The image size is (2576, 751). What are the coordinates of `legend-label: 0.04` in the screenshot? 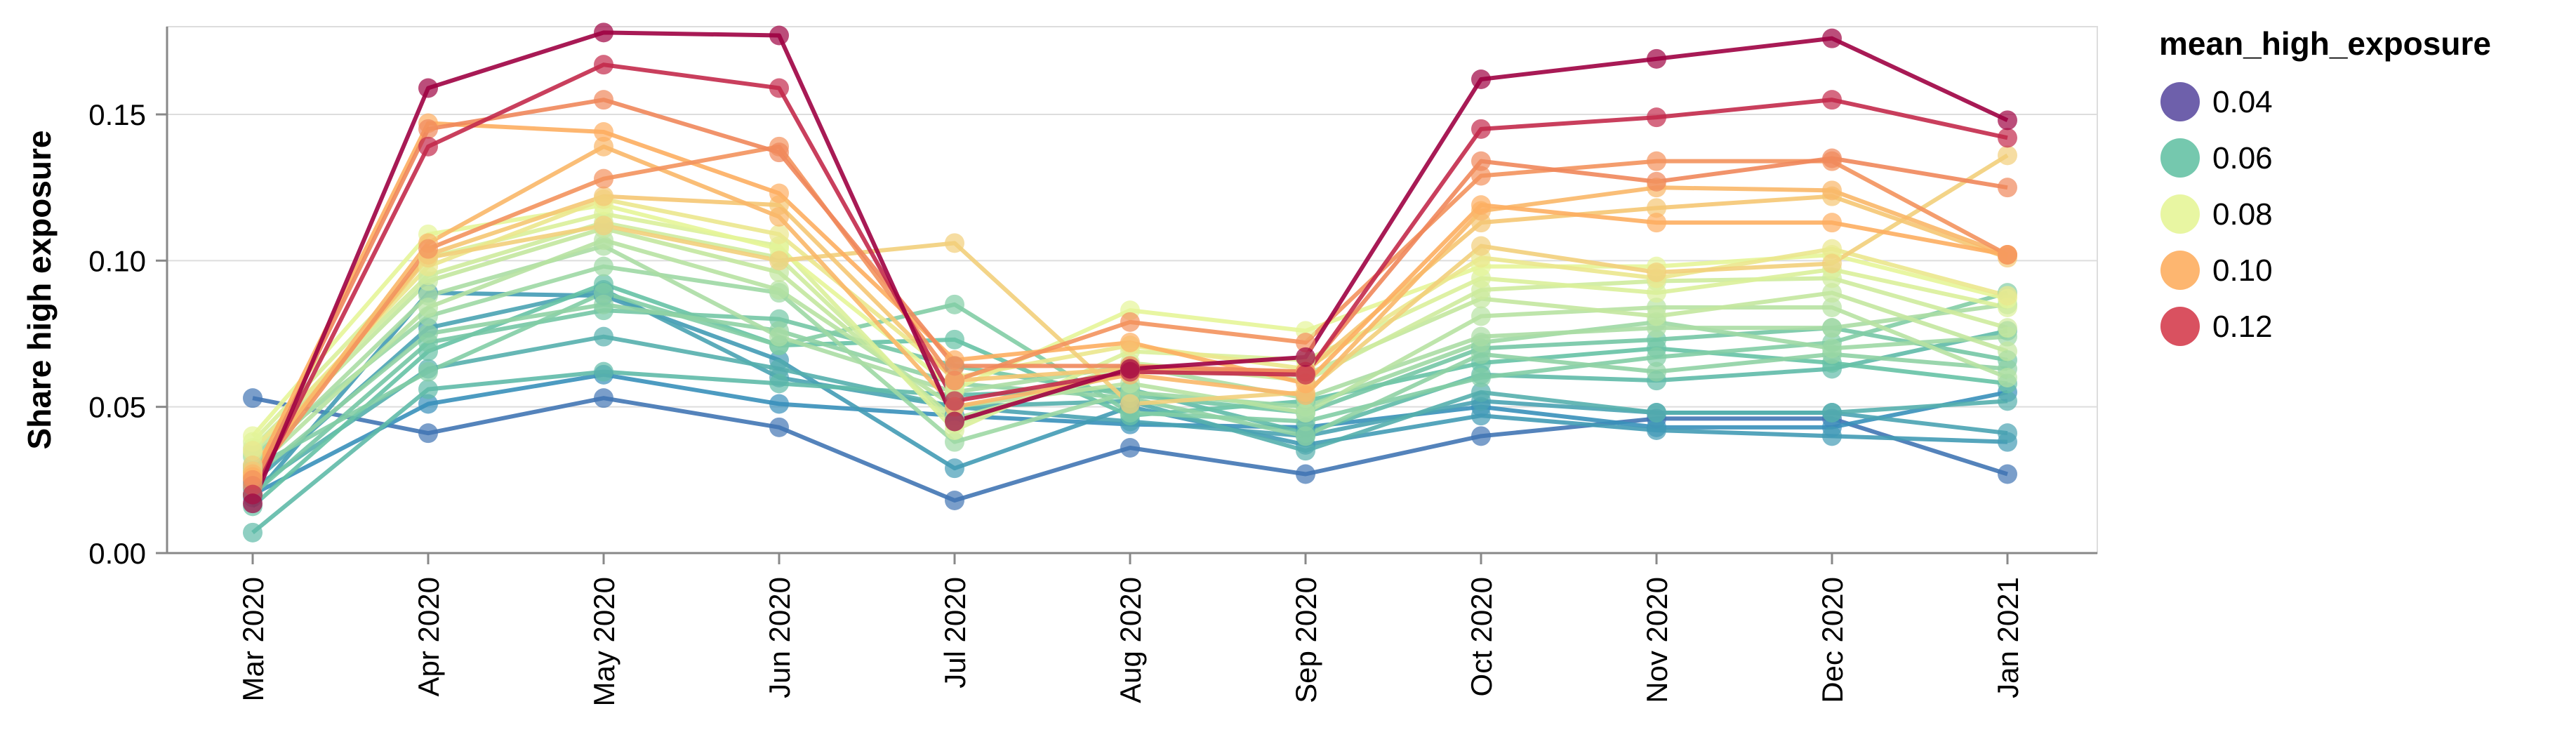 It's located at (2242, 102).